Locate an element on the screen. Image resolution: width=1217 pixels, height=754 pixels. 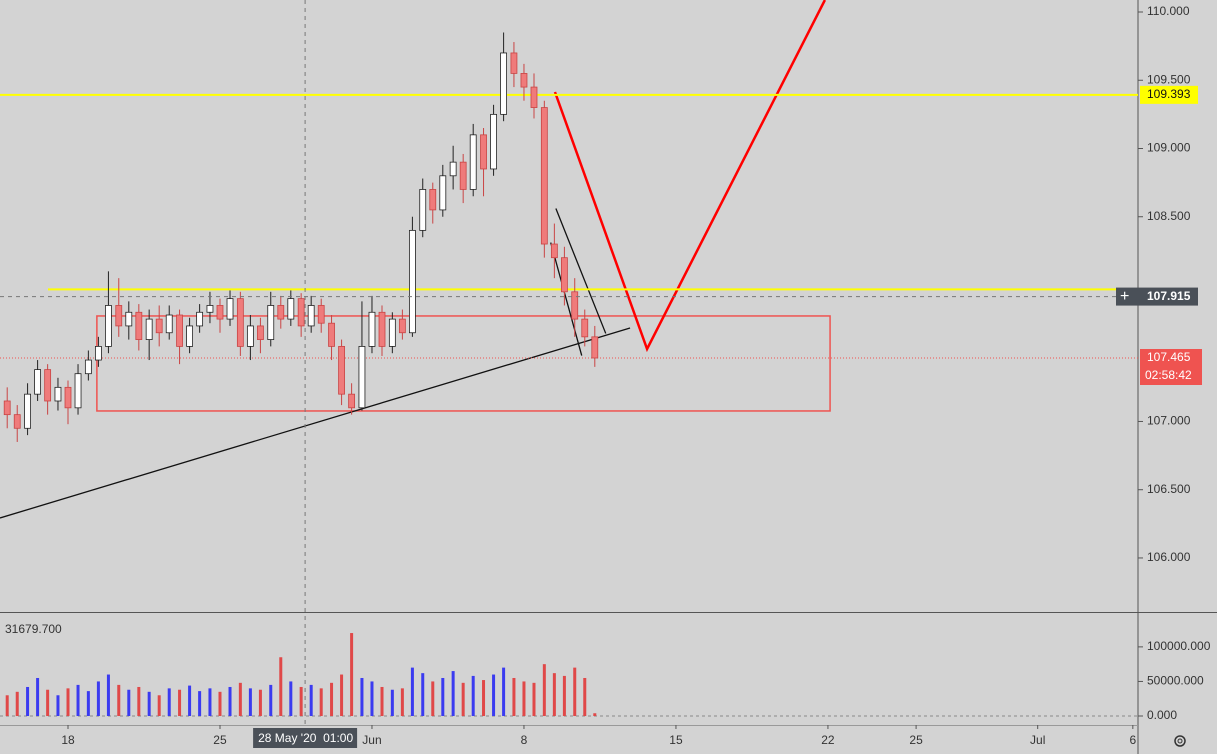
volume-tick-label: 50000.000 is located at coordinates (1175, 681).